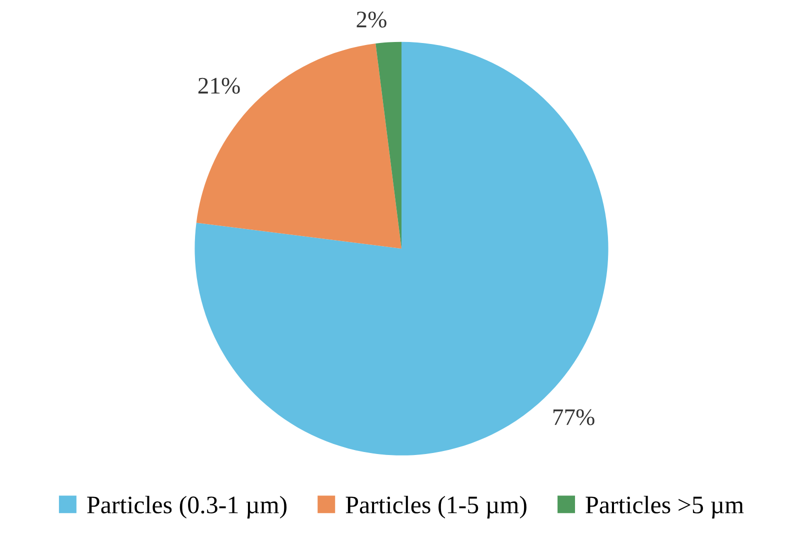  What do you see at coordinates (371, 20) in the screenshot?
I see `data-label: 2%` at bounding box center [371, 20].